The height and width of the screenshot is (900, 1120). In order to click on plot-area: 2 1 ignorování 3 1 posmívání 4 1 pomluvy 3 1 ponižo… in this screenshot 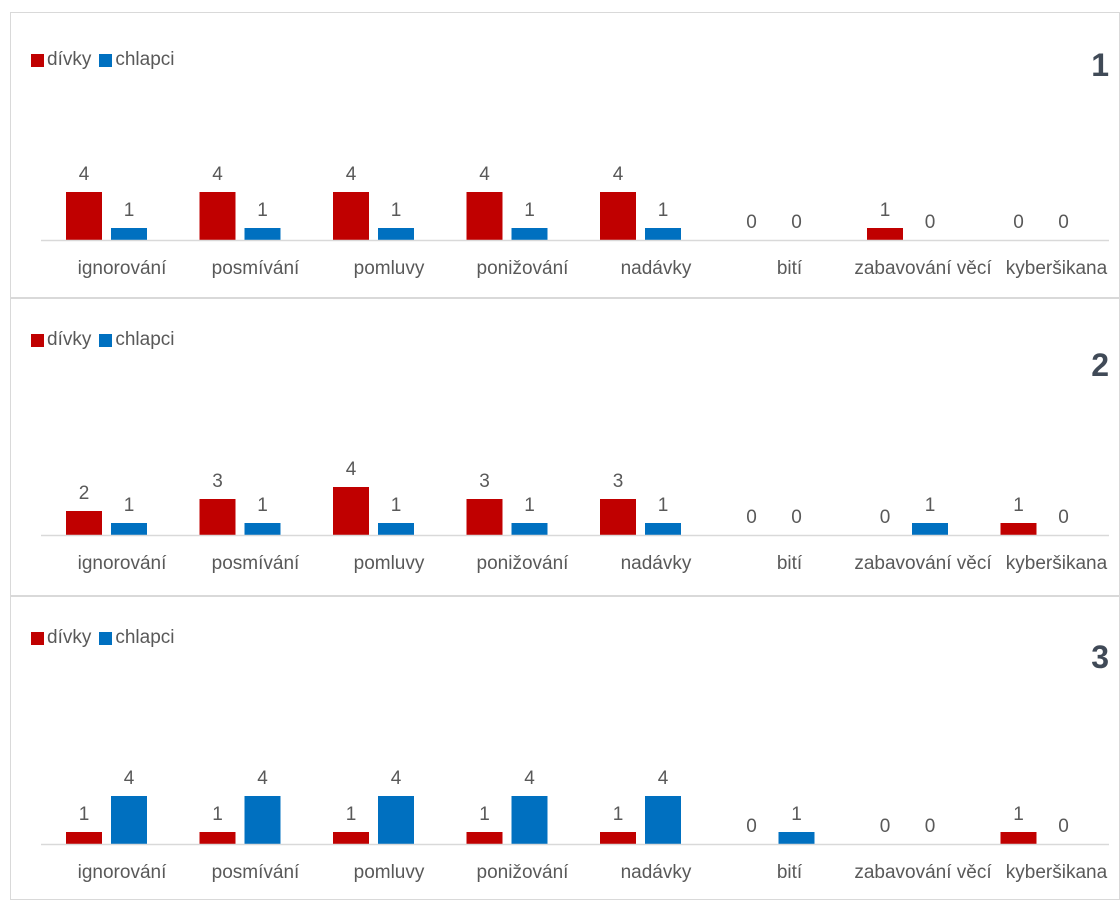, I will do `click(575, 516)`.